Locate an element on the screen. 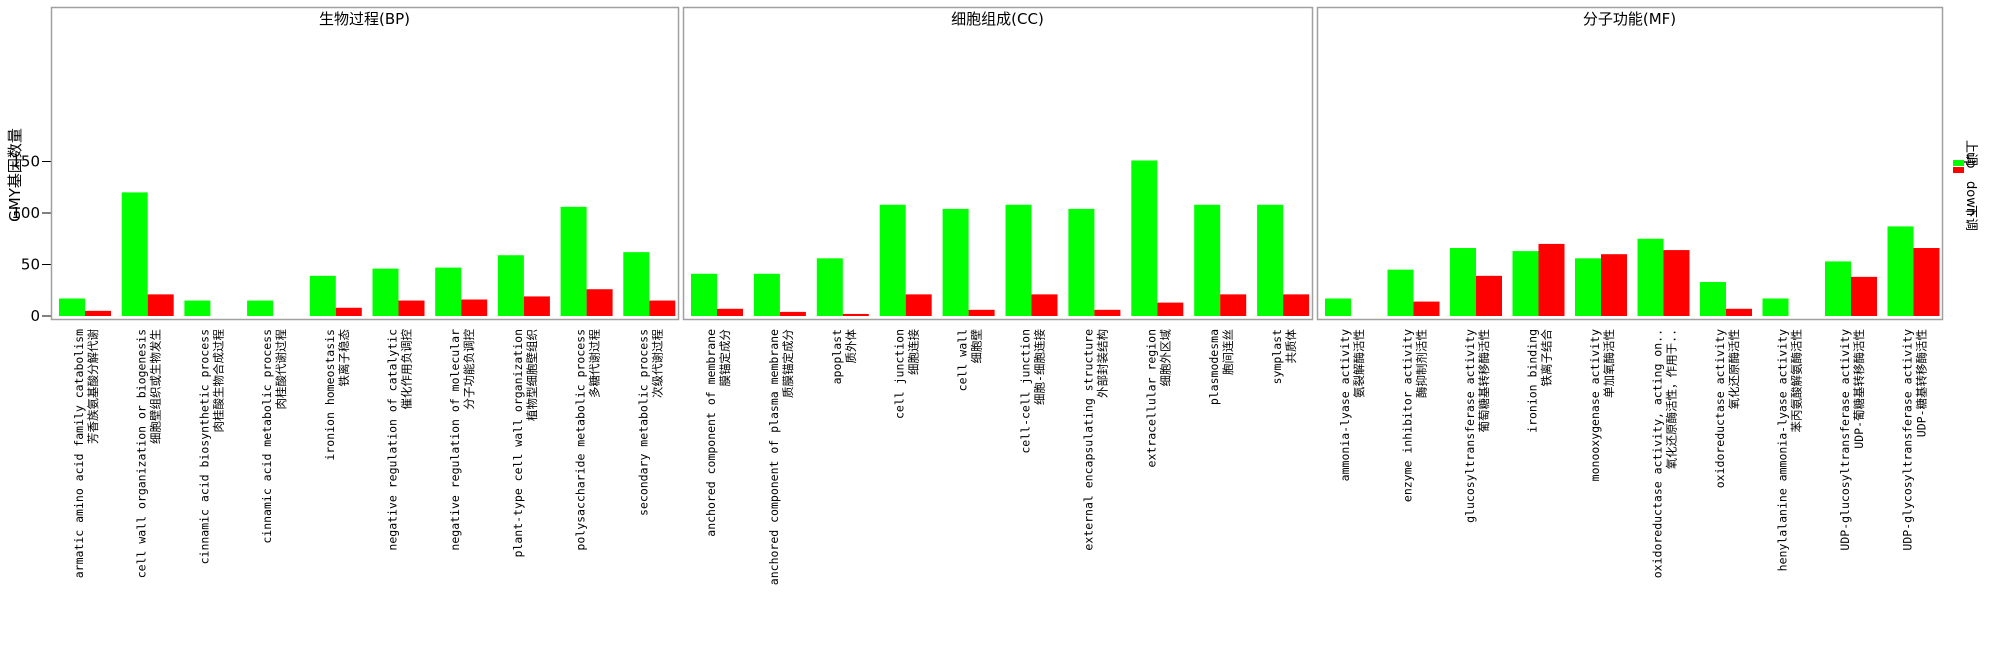 Image resolution: width=2000 pixels, height=645 pixels. category-label: external encapsulating structure外部封装结构 is located at coordinates (1095, 440).